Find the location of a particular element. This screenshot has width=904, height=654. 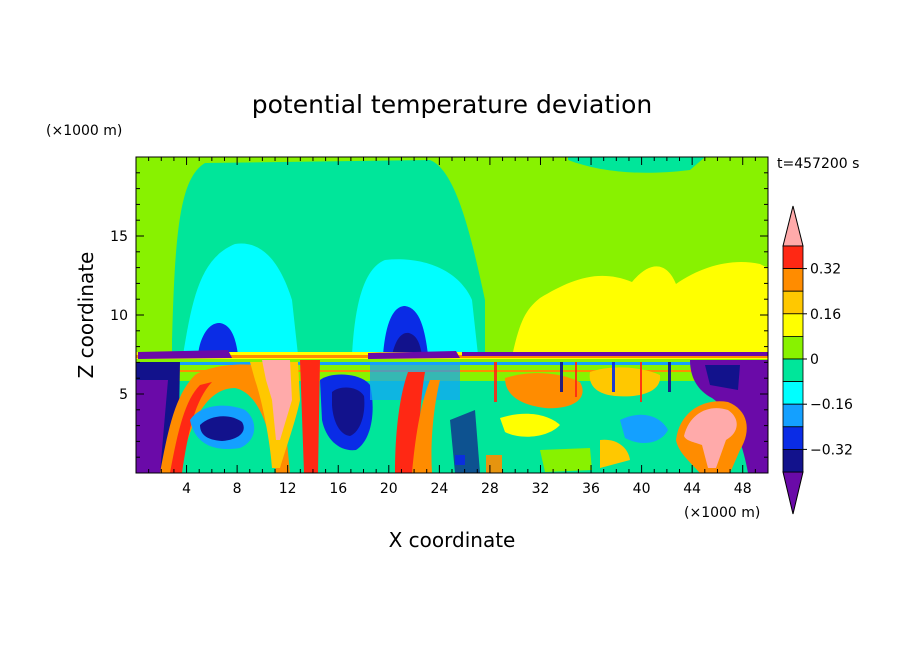

colorbar-max-triangle is located at coordinates (793, 226).